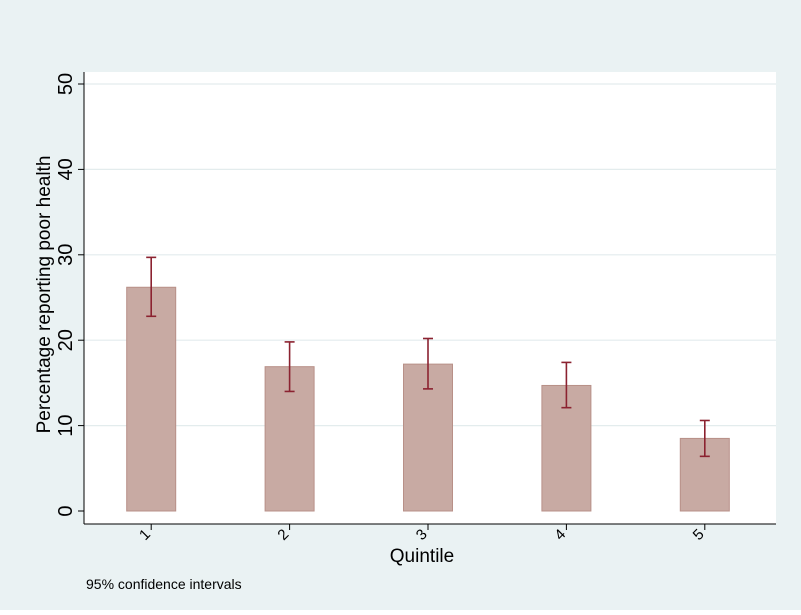 The height and width of the screenshot is (615, 801). I want to click on y-axis-label: Percentage reporting poor health, so click(44, 295).